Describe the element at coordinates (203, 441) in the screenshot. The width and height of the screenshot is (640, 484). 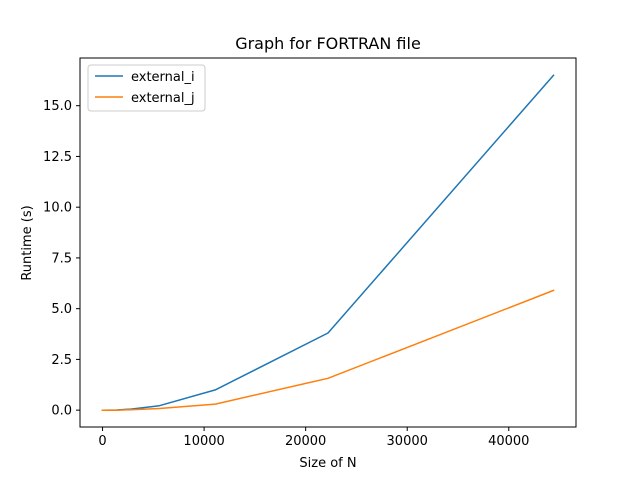
I see `x-tick-label: 10000` at that location.